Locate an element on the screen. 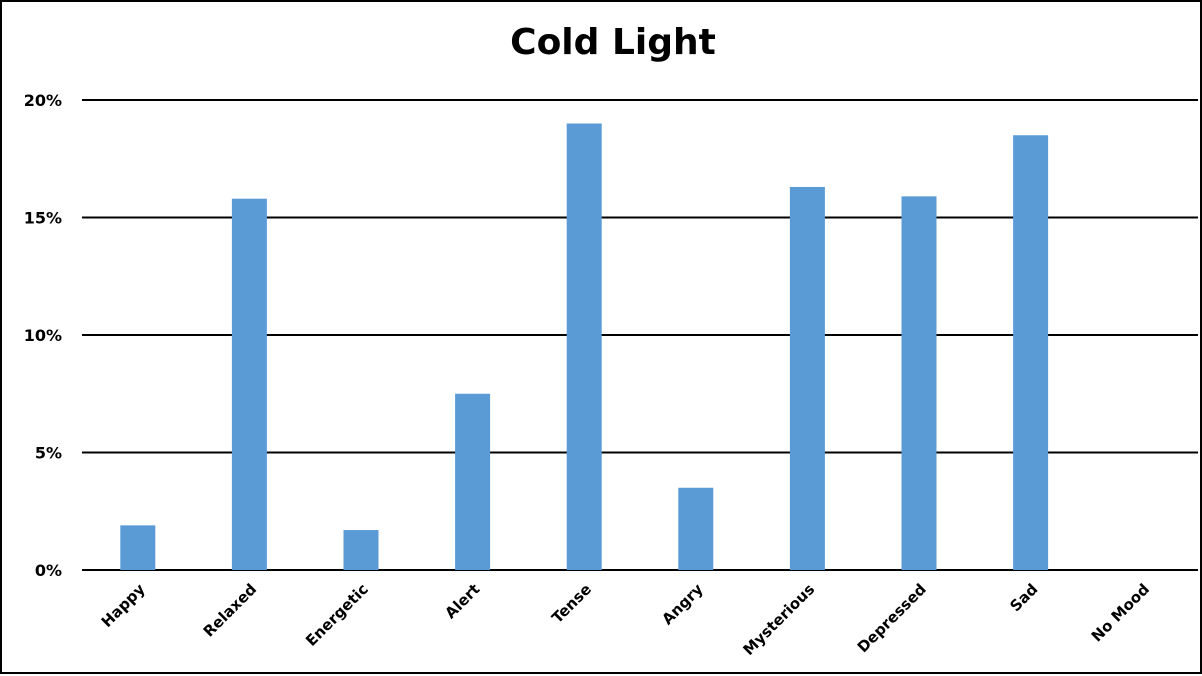  chart-title: Cold Light is located at coordinates (613, 42).